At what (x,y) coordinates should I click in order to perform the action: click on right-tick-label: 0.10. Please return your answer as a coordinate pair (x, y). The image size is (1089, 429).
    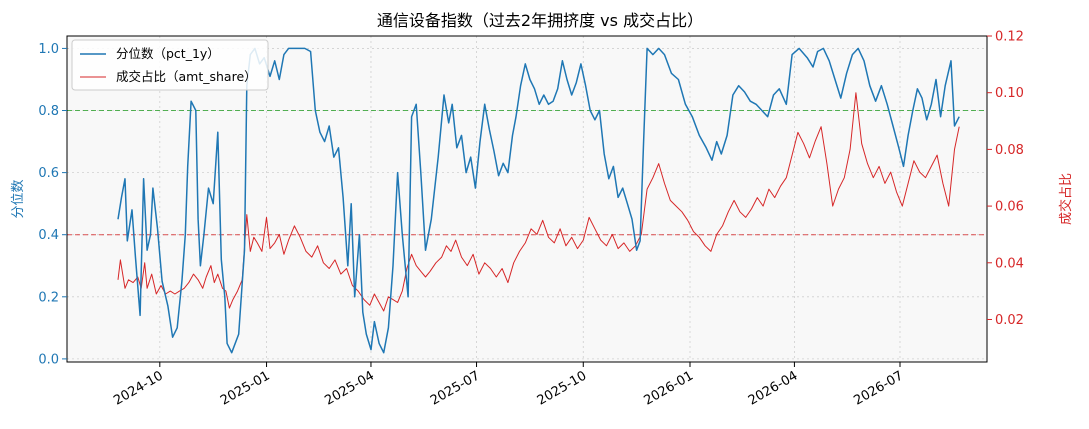
    Looking at the image, I should click on (1009, 93).